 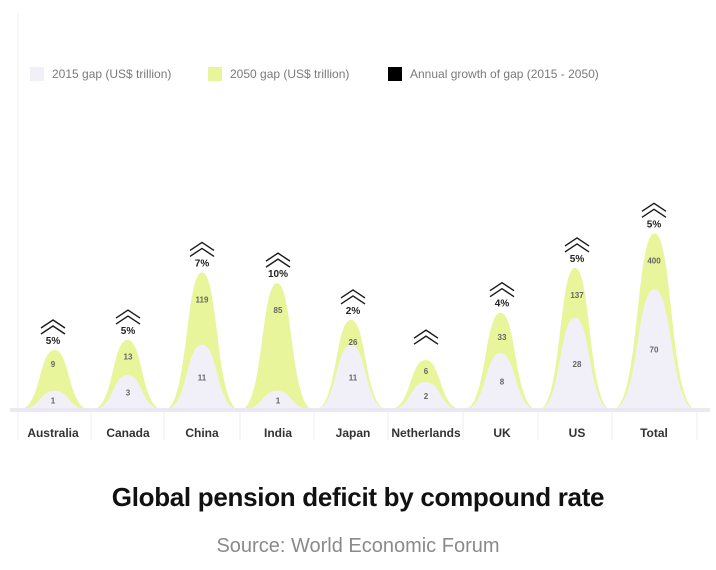 What do you see at coordinates (128, 357) in the screenshot?
I see `value-label-2050: 13` at bounding box center [128, 357].